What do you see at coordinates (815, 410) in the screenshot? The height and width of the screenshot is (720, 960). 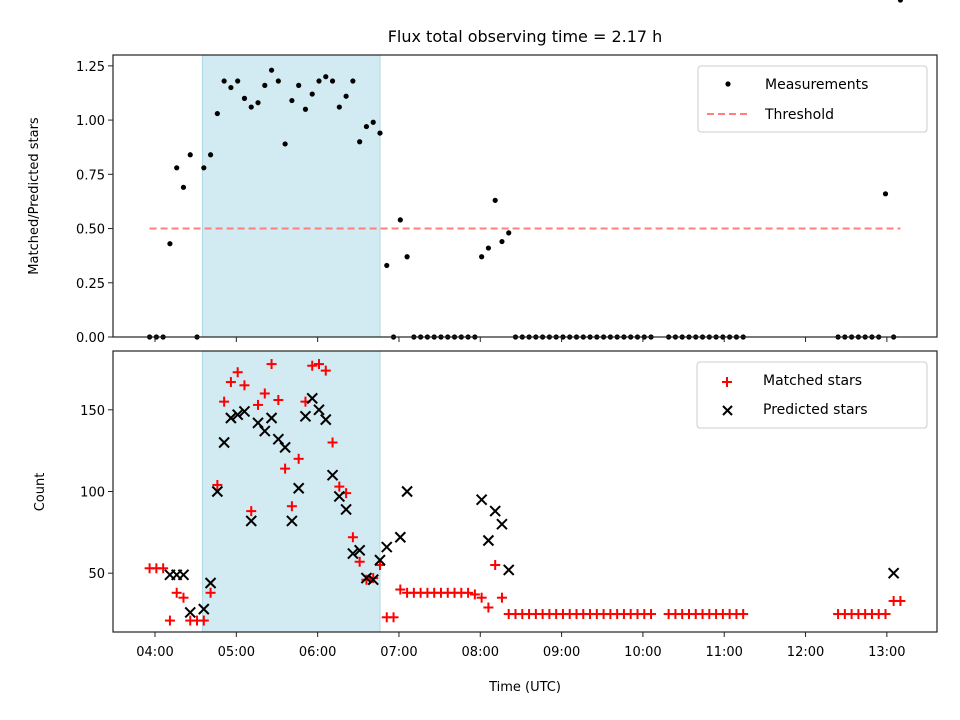 I see `legend-label-predicted: Predicted stars` at bounding box center [815, 410].